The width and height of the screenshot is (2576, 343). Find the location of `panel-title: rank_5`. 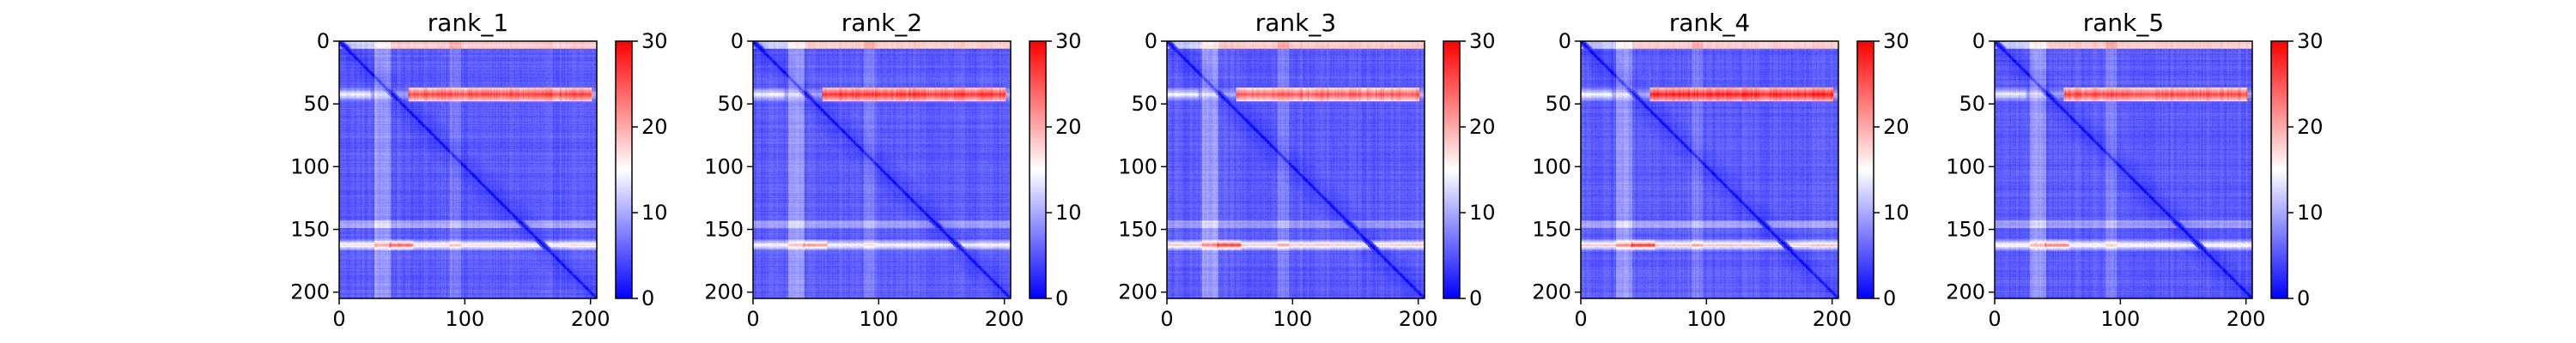

panel-title: rank_5 is located at coordinates (2123, 23).